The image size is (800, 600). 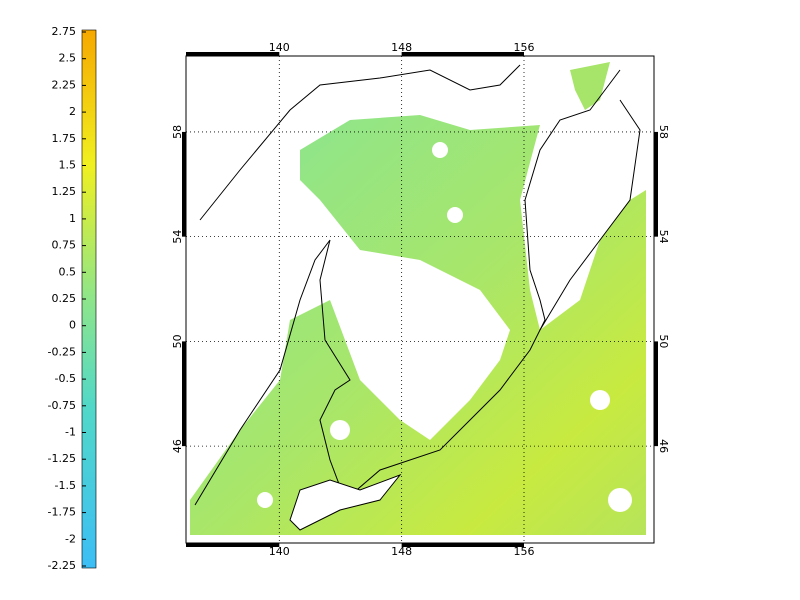 What do you see at coordinates (70, 538) in the screenshot?
I see `colorbar-tick-label: -2` at bounding box center [70, 538].